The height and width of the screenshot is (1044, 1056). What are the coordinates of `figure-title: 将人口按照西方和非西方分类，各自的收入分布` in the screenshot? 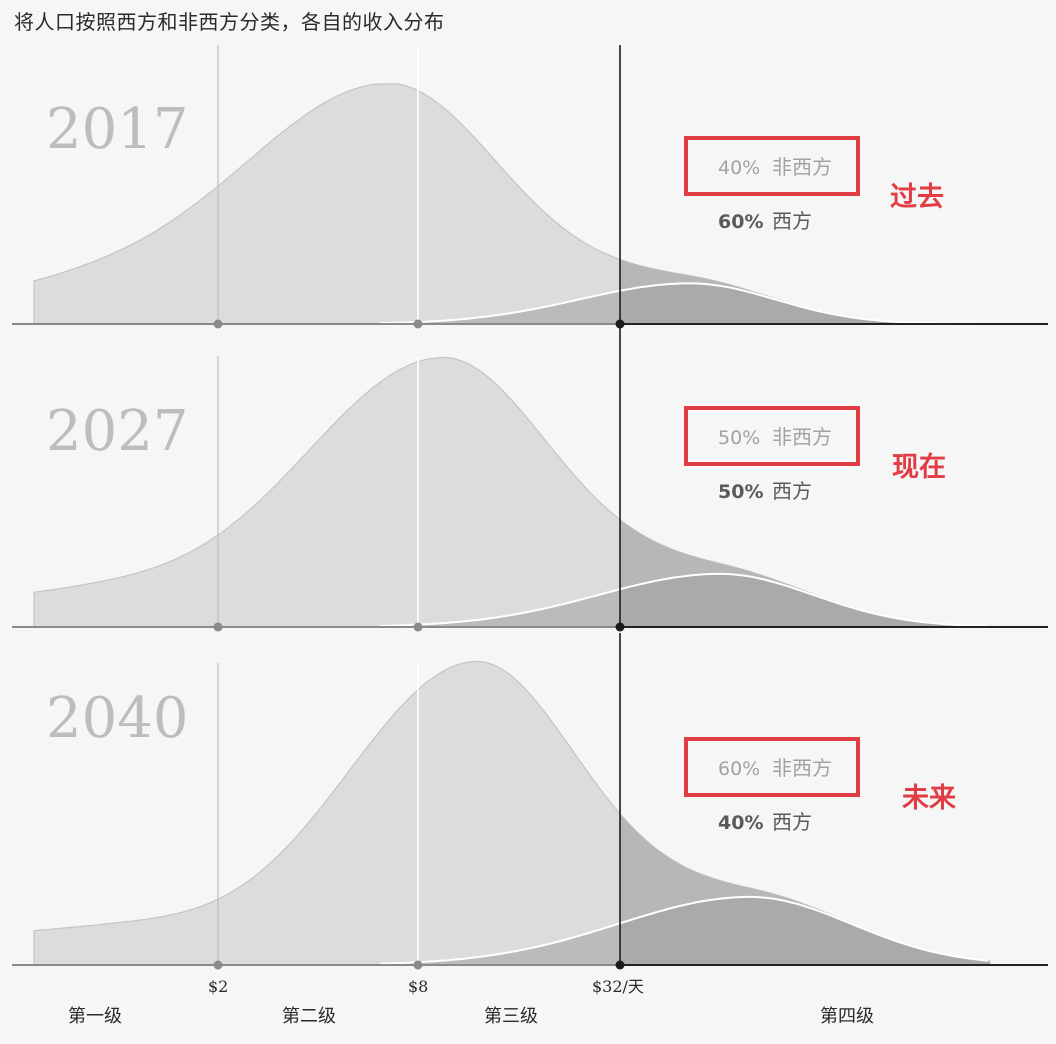 It's located at (229, 22).